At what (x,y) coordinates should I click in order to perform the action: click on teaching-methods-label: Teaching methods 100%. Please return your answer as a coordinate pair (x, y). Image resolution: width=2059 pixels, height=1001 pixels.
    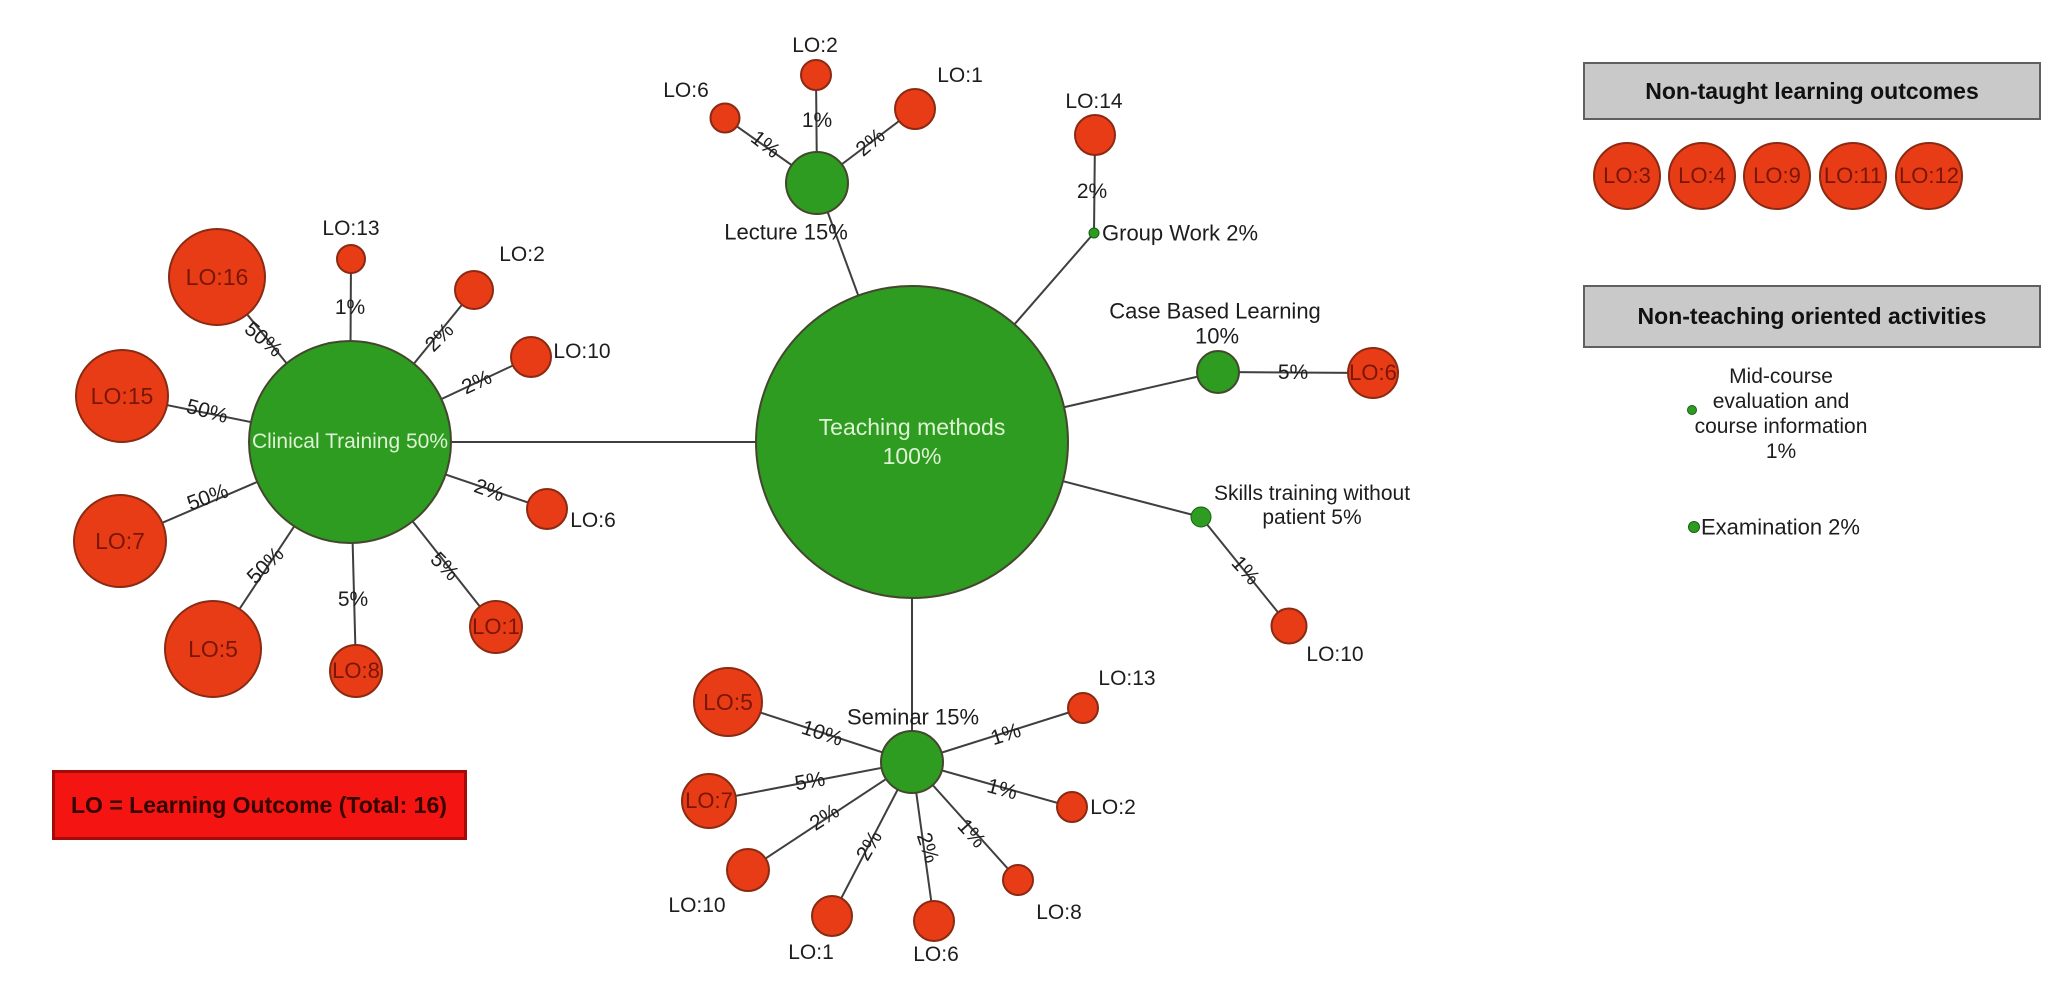
    Looking at the image, I should click on (912, 442).